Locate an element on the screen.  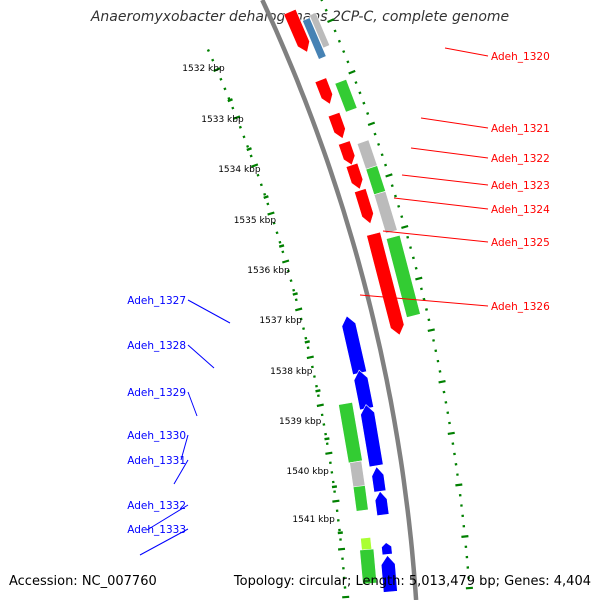
gene-feature-steelblue is located at coordinates (314, 38).